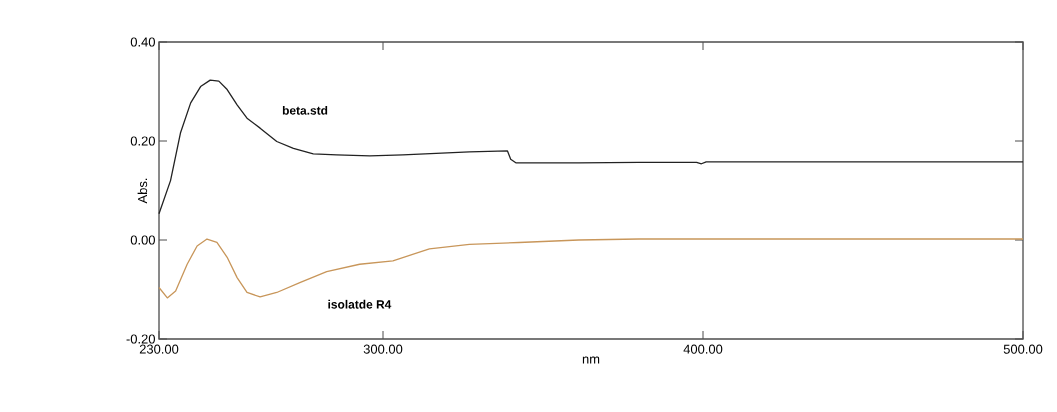 Image resolution: width=1057 pixels, height=412 pixels. I want to click on x-tick-label: 230.00, so click(159, 349).